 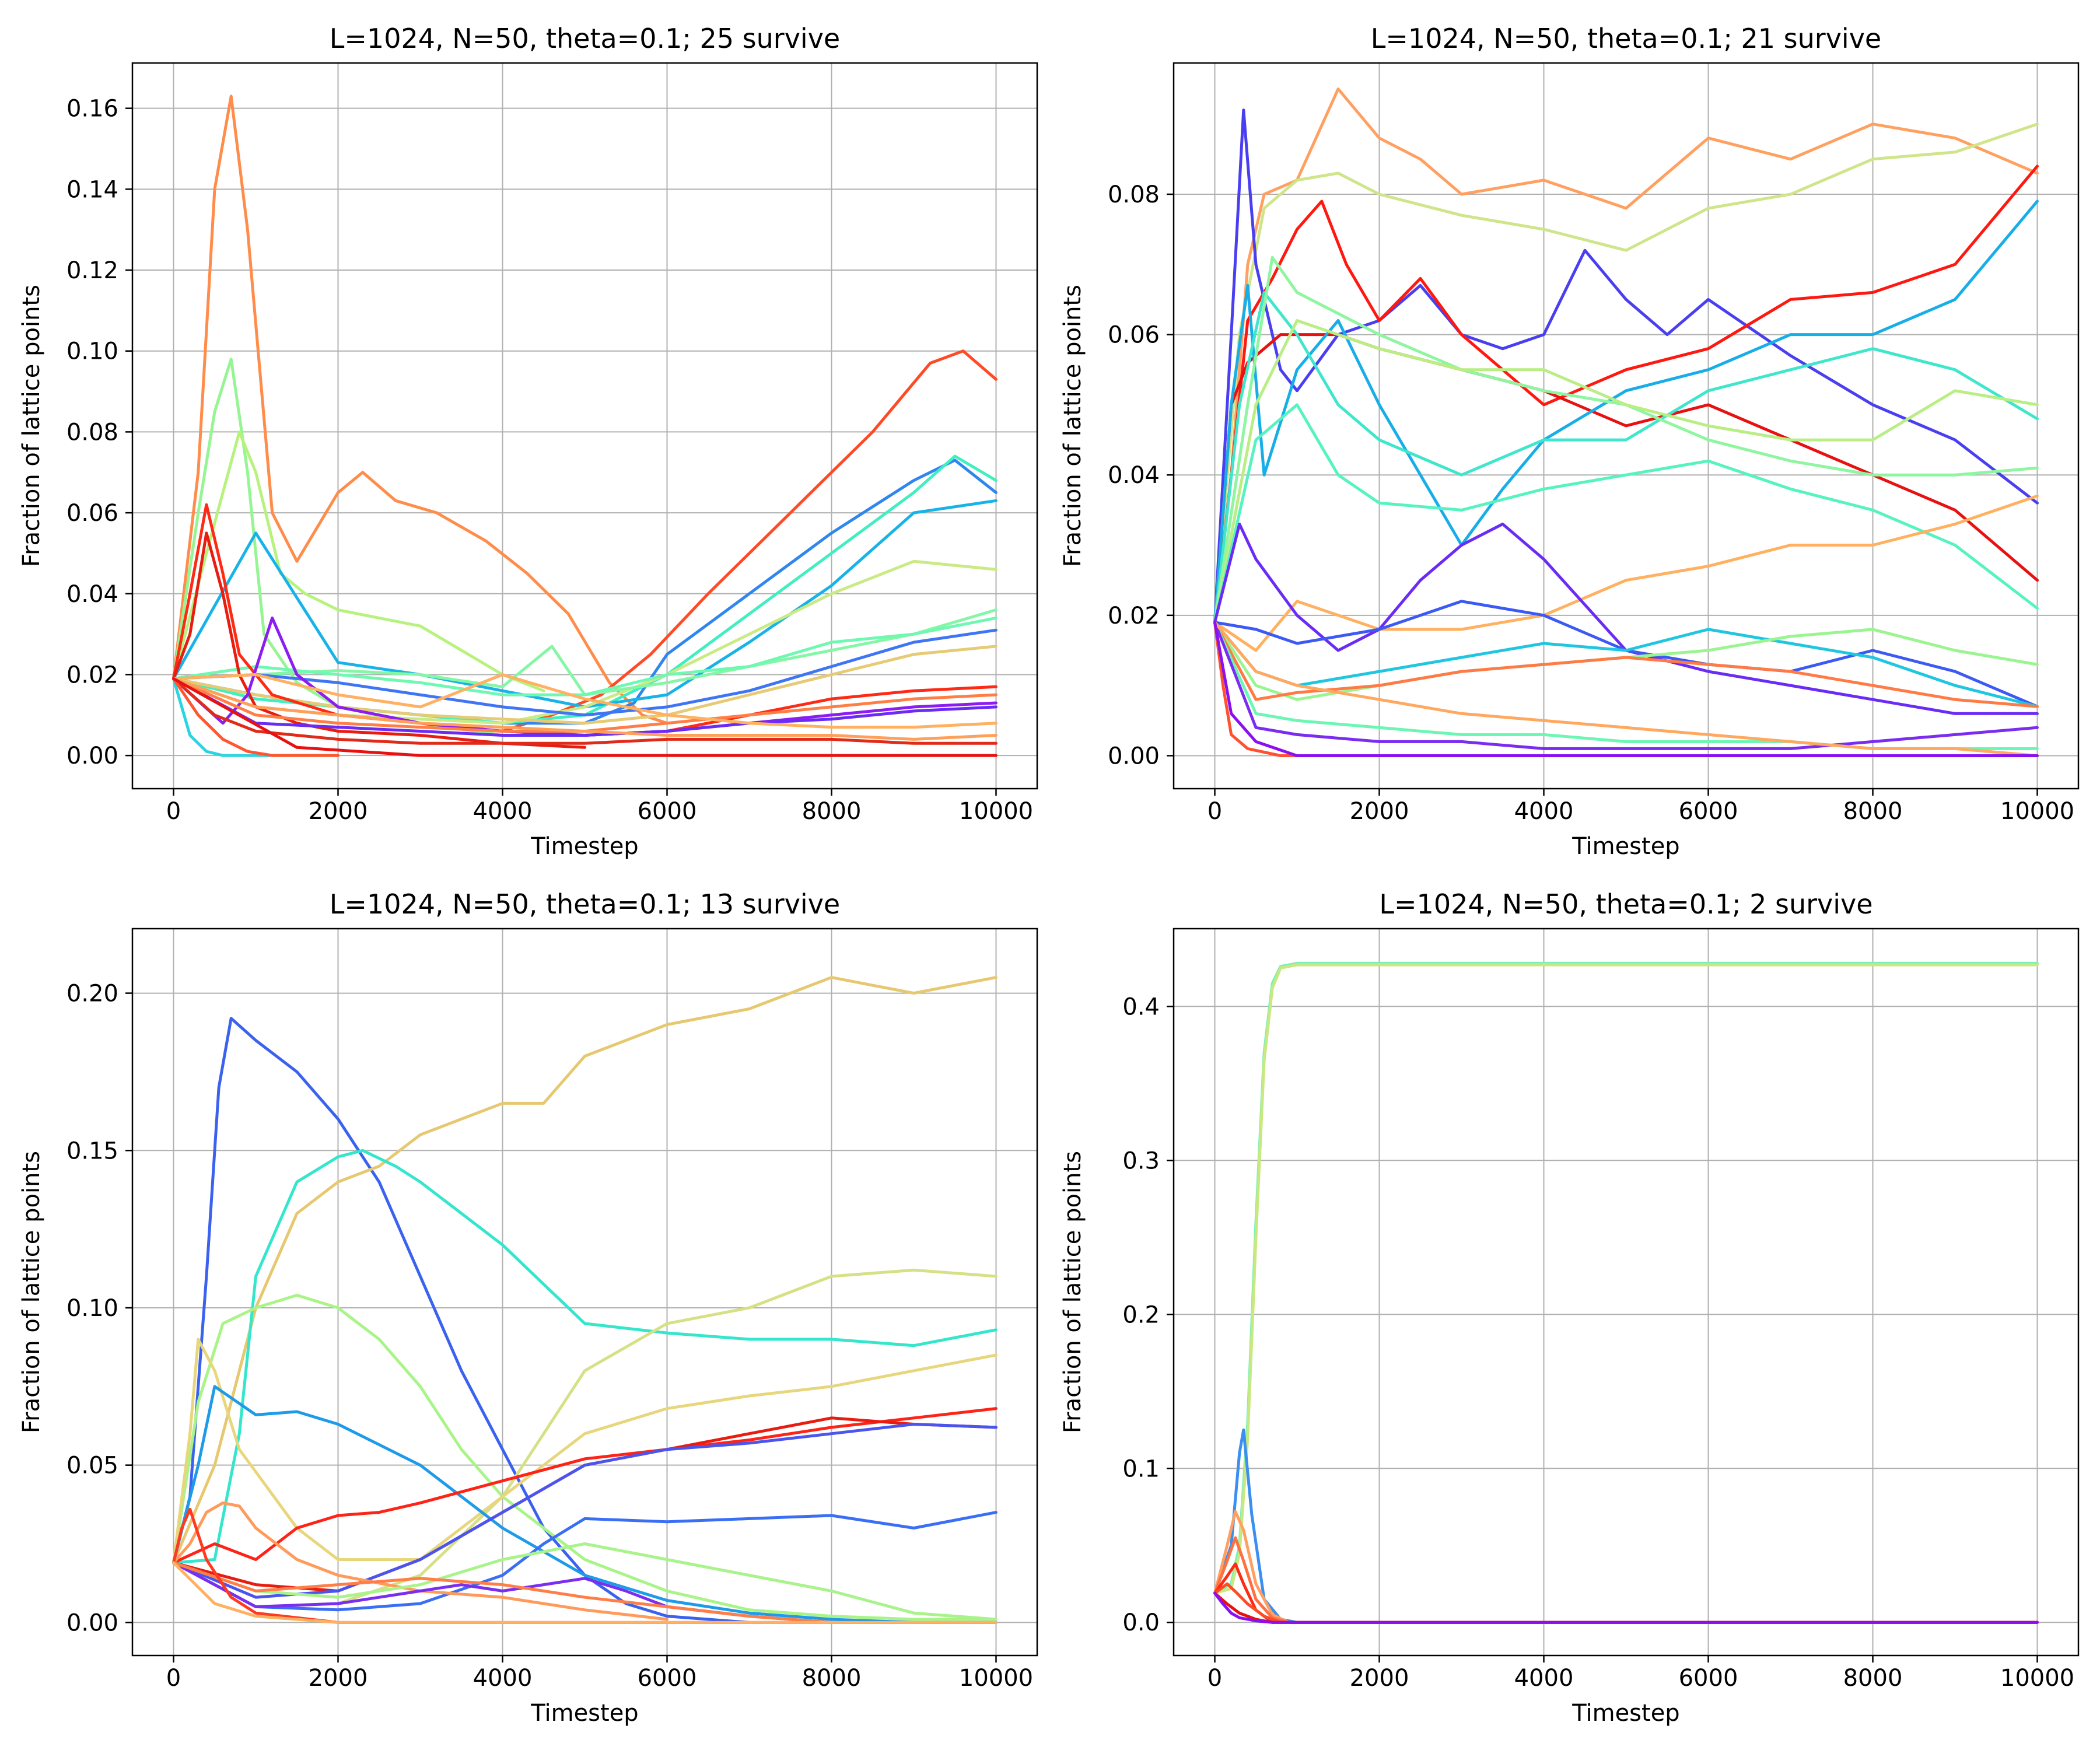 I want to click on y-axis-label-2: Fraction of lattice points, so click(x=1072, y=426).